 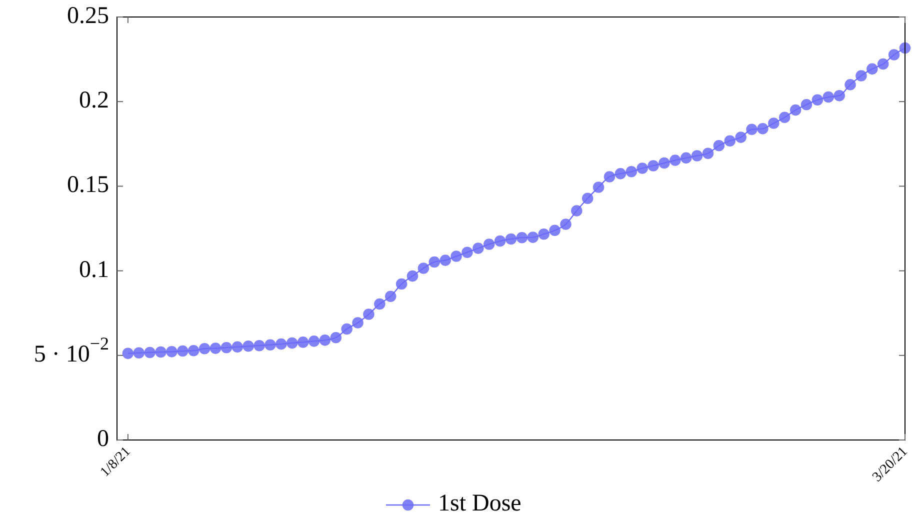 What do you see at coordinates (103, 439) in the screenshot?
I see `y-tick-label: 0` at bounding box center [103, 439].